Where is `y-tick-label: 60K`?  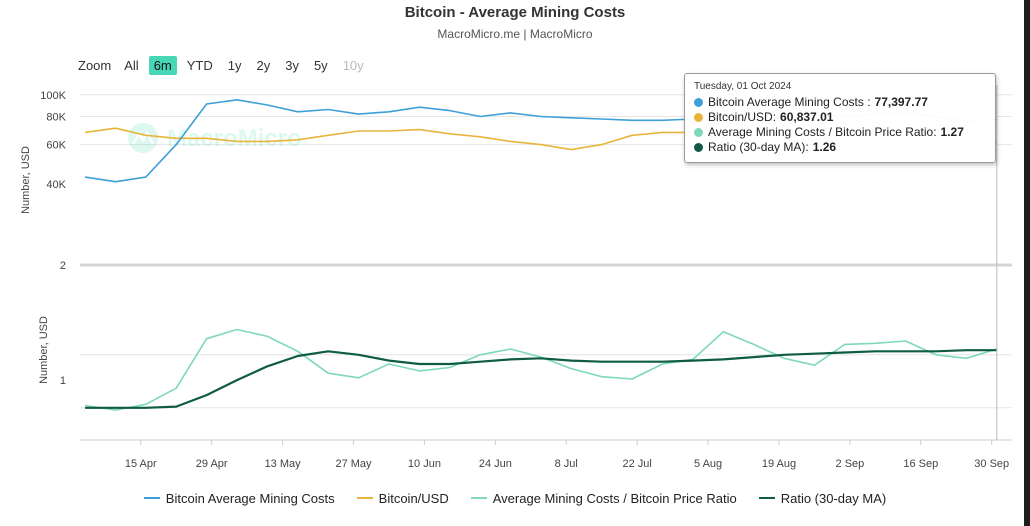 y-tick-label: 60K is located at coordinates (56, 146).